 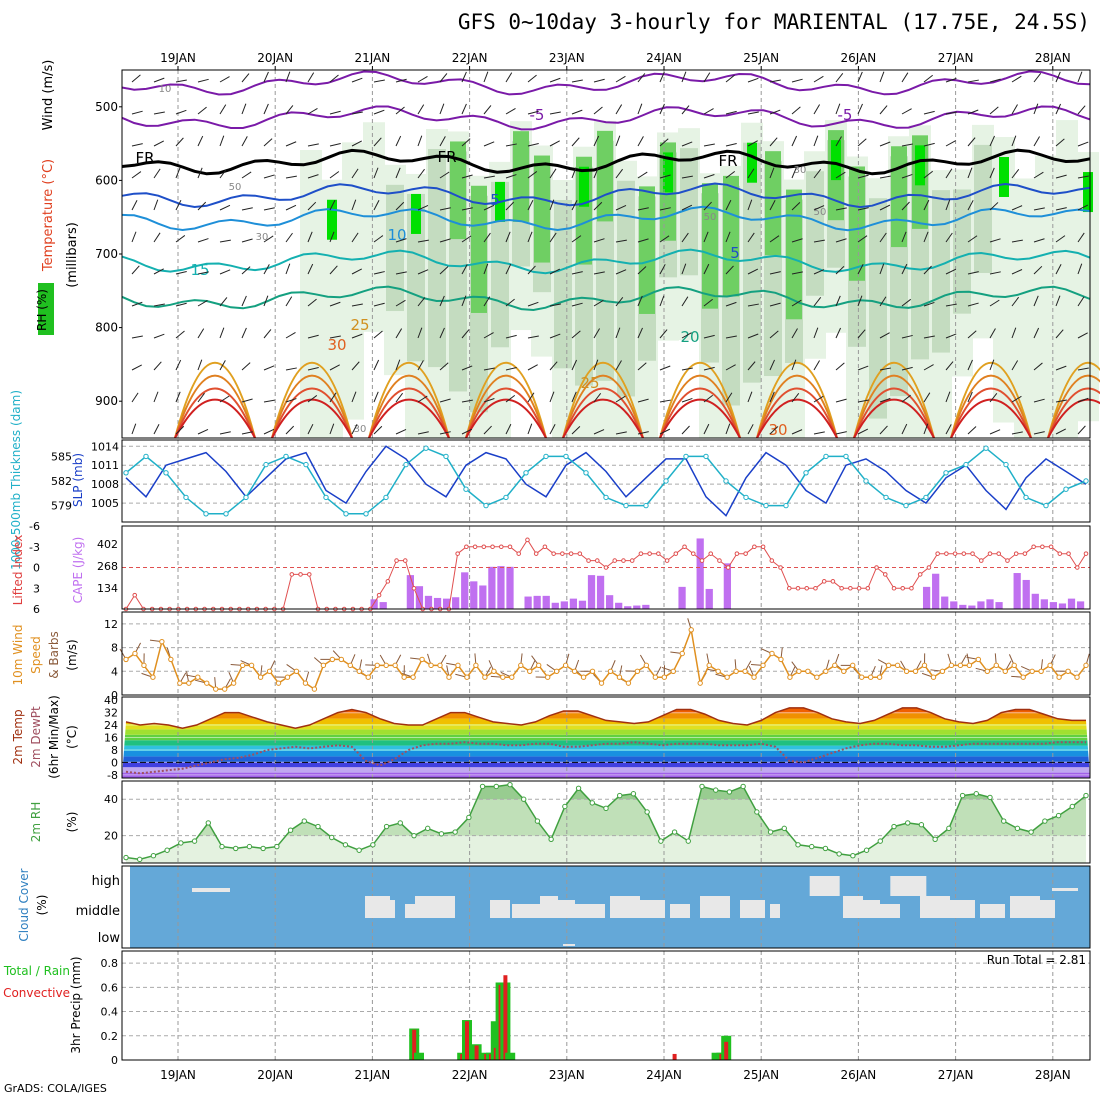 What do you see at coordinates (61, 456) in the screenshot?
I see `thickness-tick-label: 585` at bounding box center [61, 456].